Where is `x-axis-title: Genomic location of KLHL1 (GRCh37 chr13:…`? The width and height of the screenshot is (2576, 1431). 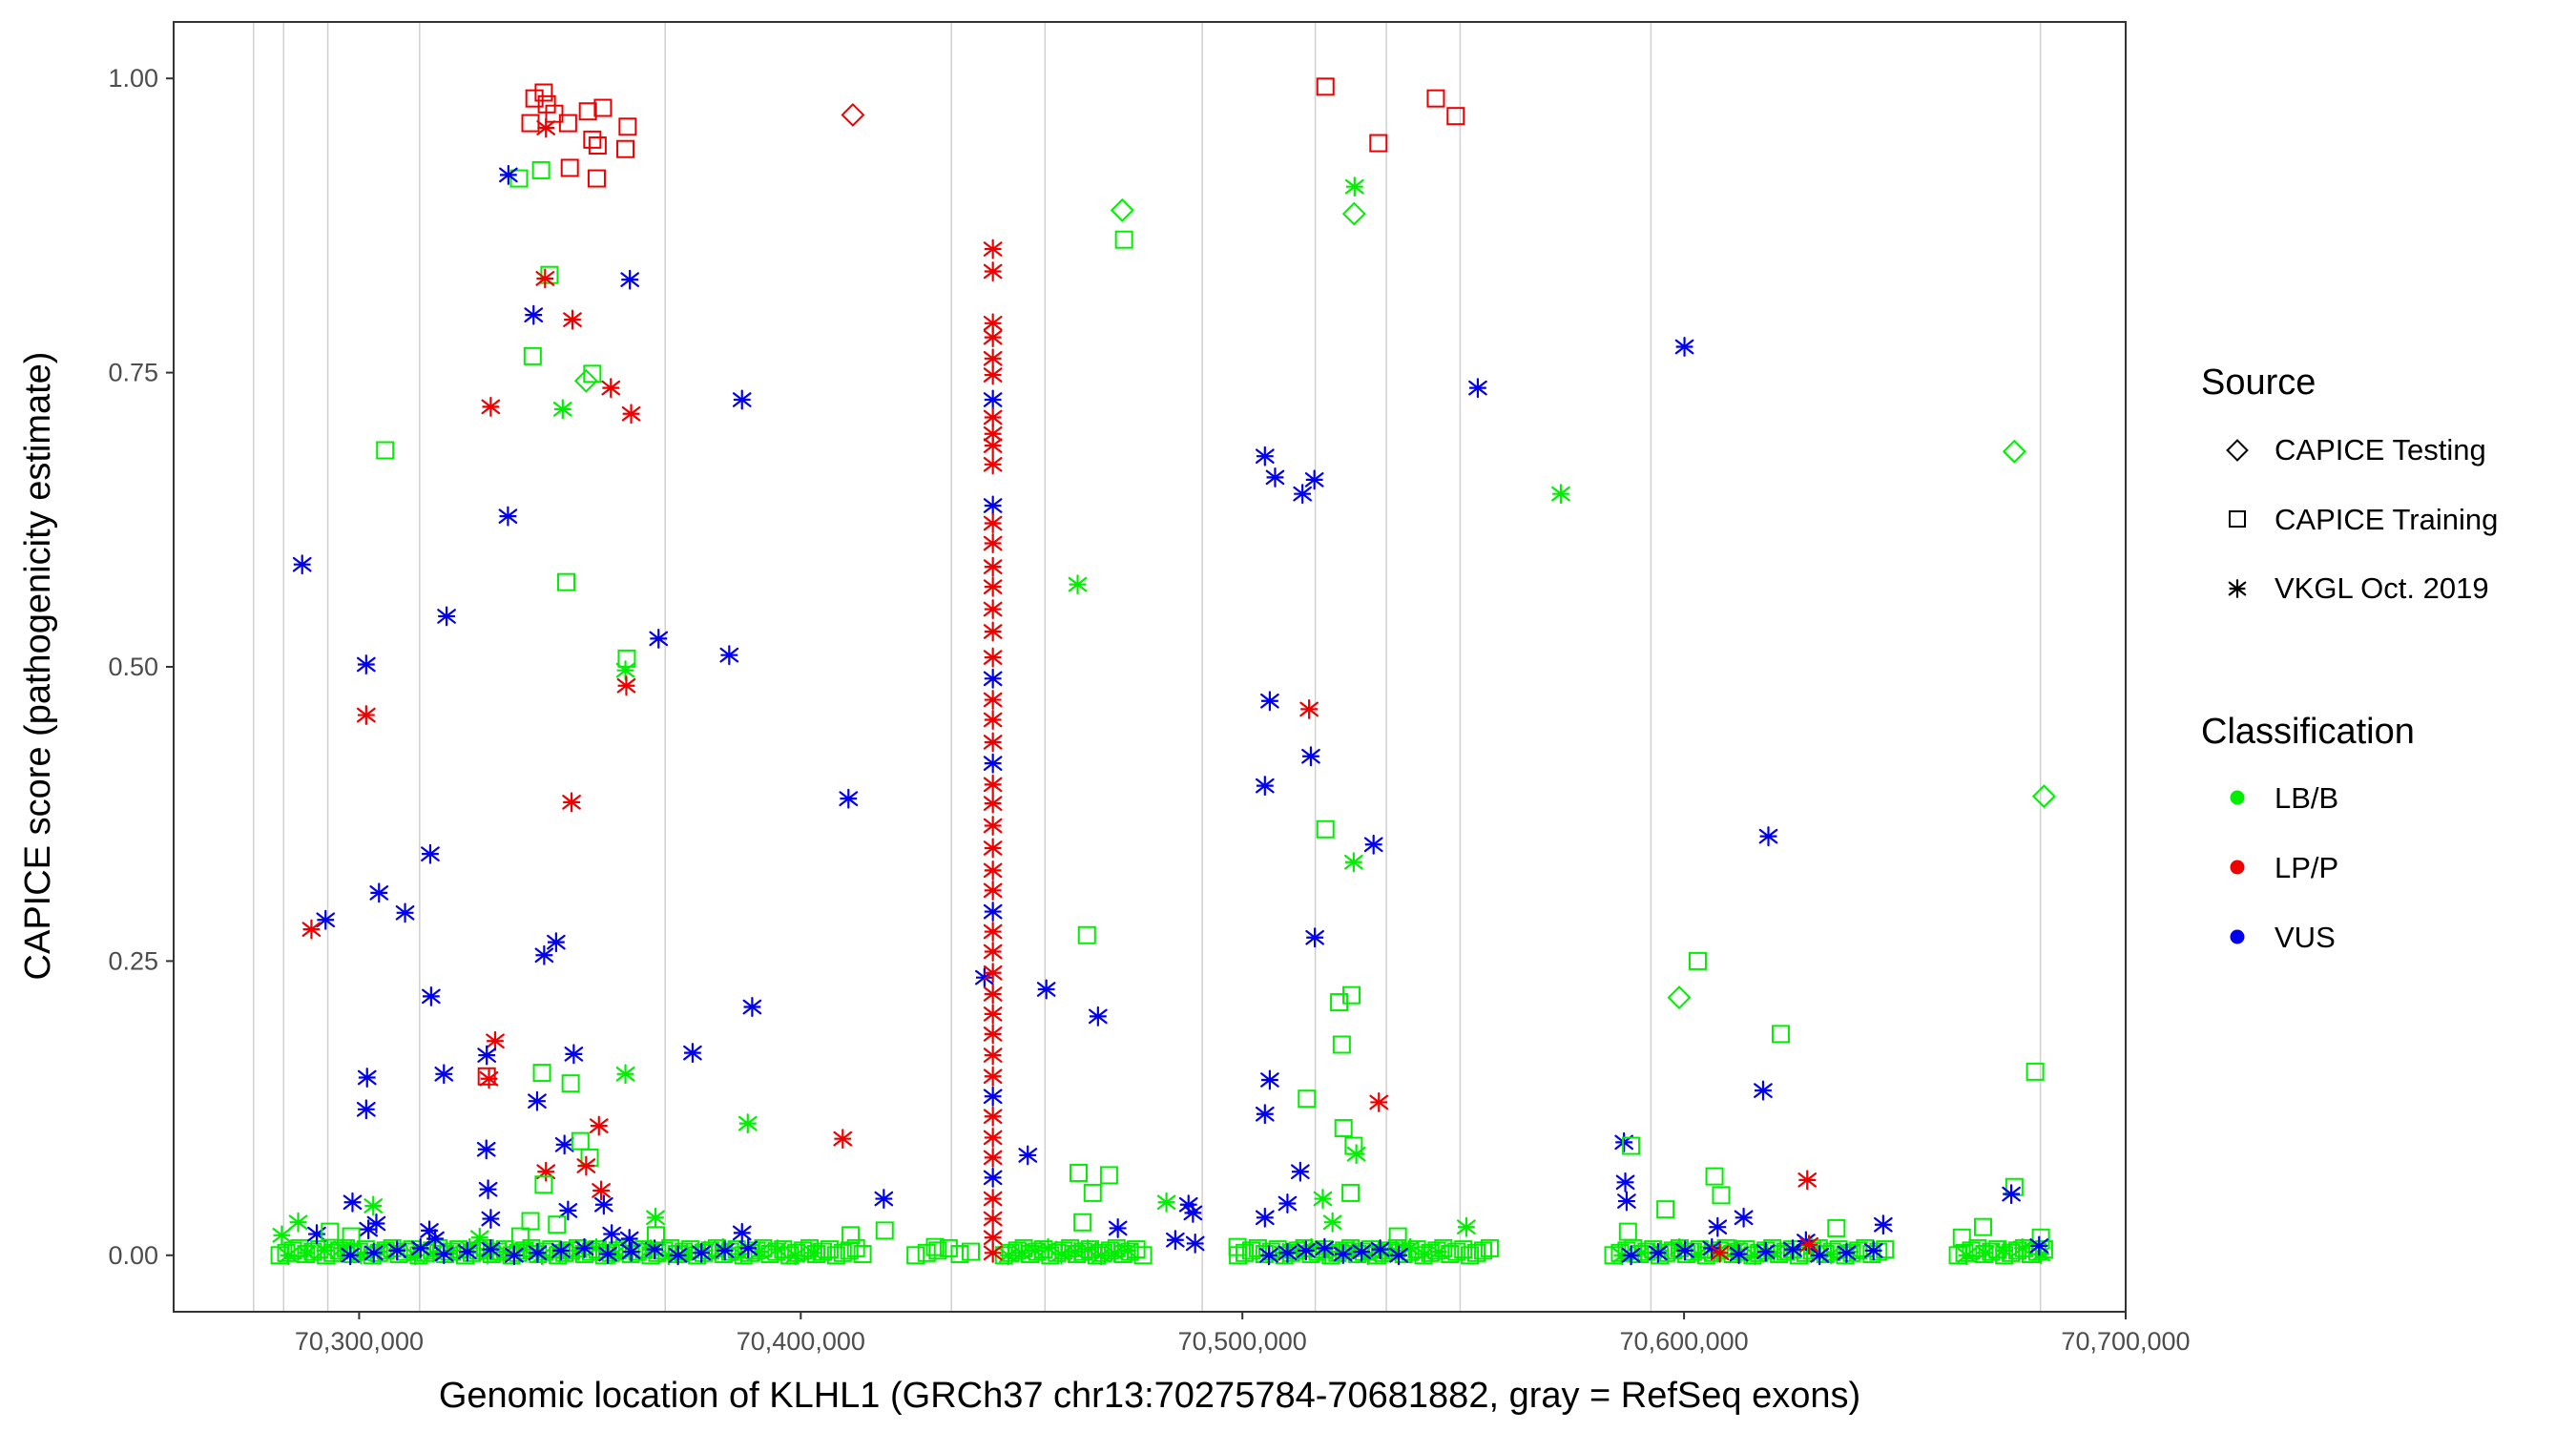
x-axis-title: Genomic location of KLHL1 (GRCh37 chr13:… is located at coordinates (1149, 1396).